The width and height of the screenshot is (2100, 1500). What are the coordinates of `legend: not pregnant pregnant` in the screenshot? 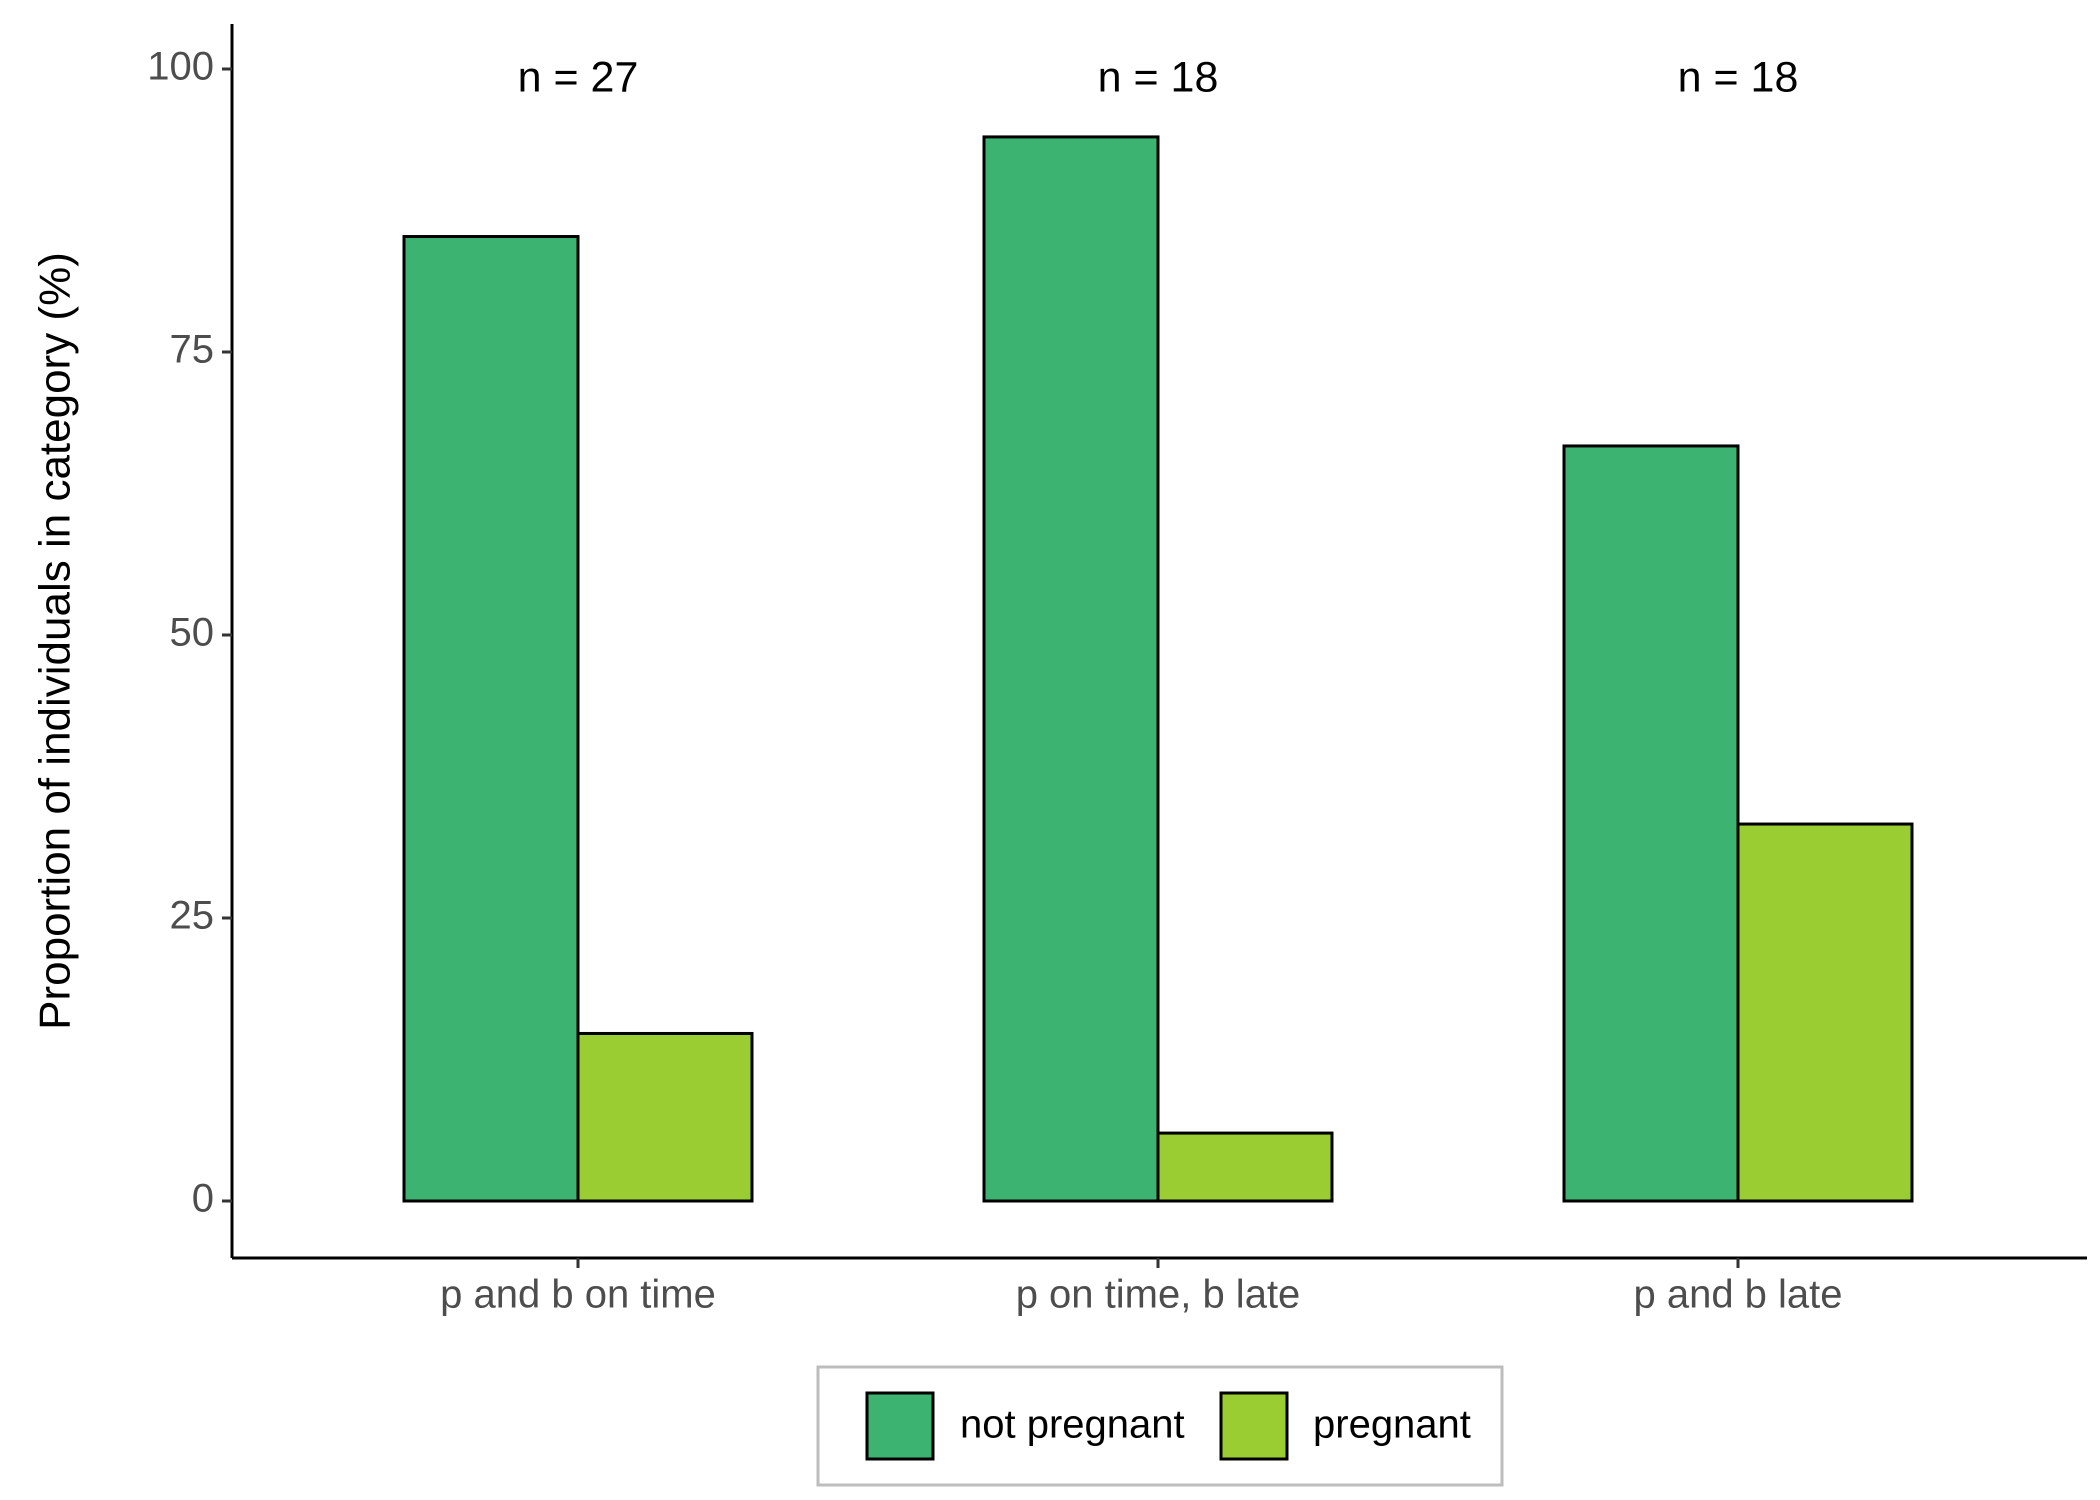 It's located at (1160, 1426).